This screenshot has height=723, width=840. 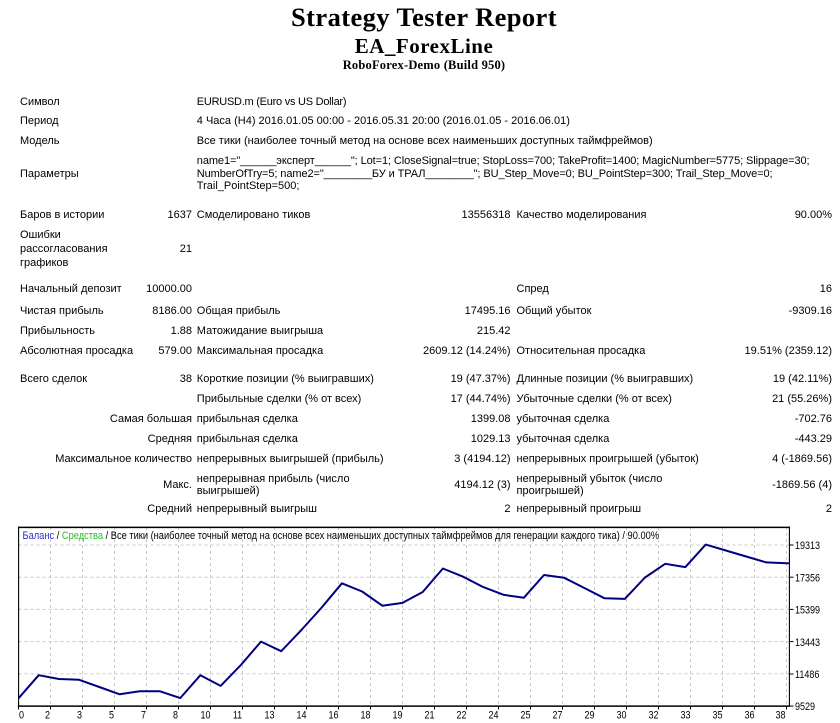 I want to click on svg-text: 11486, so click(x=807, y=675).